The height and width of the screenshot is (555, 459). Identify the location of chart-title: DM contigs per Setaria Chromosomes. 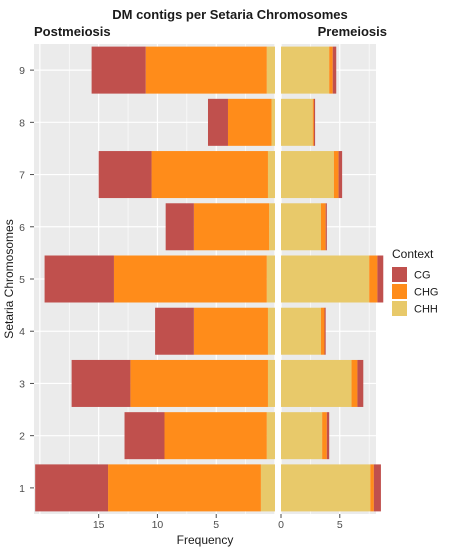
(230, 14).